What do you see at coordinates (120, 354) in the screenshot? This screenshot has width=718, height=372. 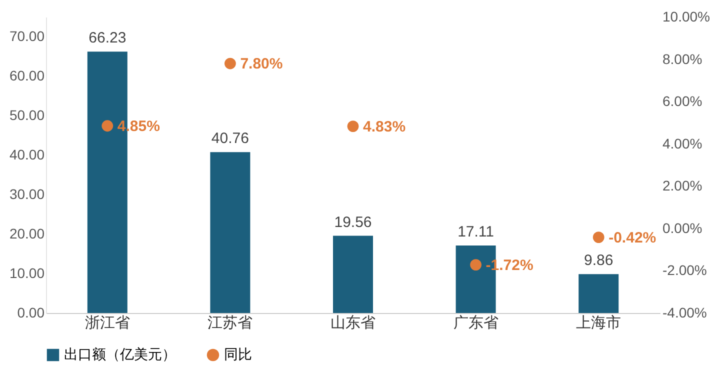 I see `legend-label: 出口额（亿美元）` at bounding box center [120, 354].